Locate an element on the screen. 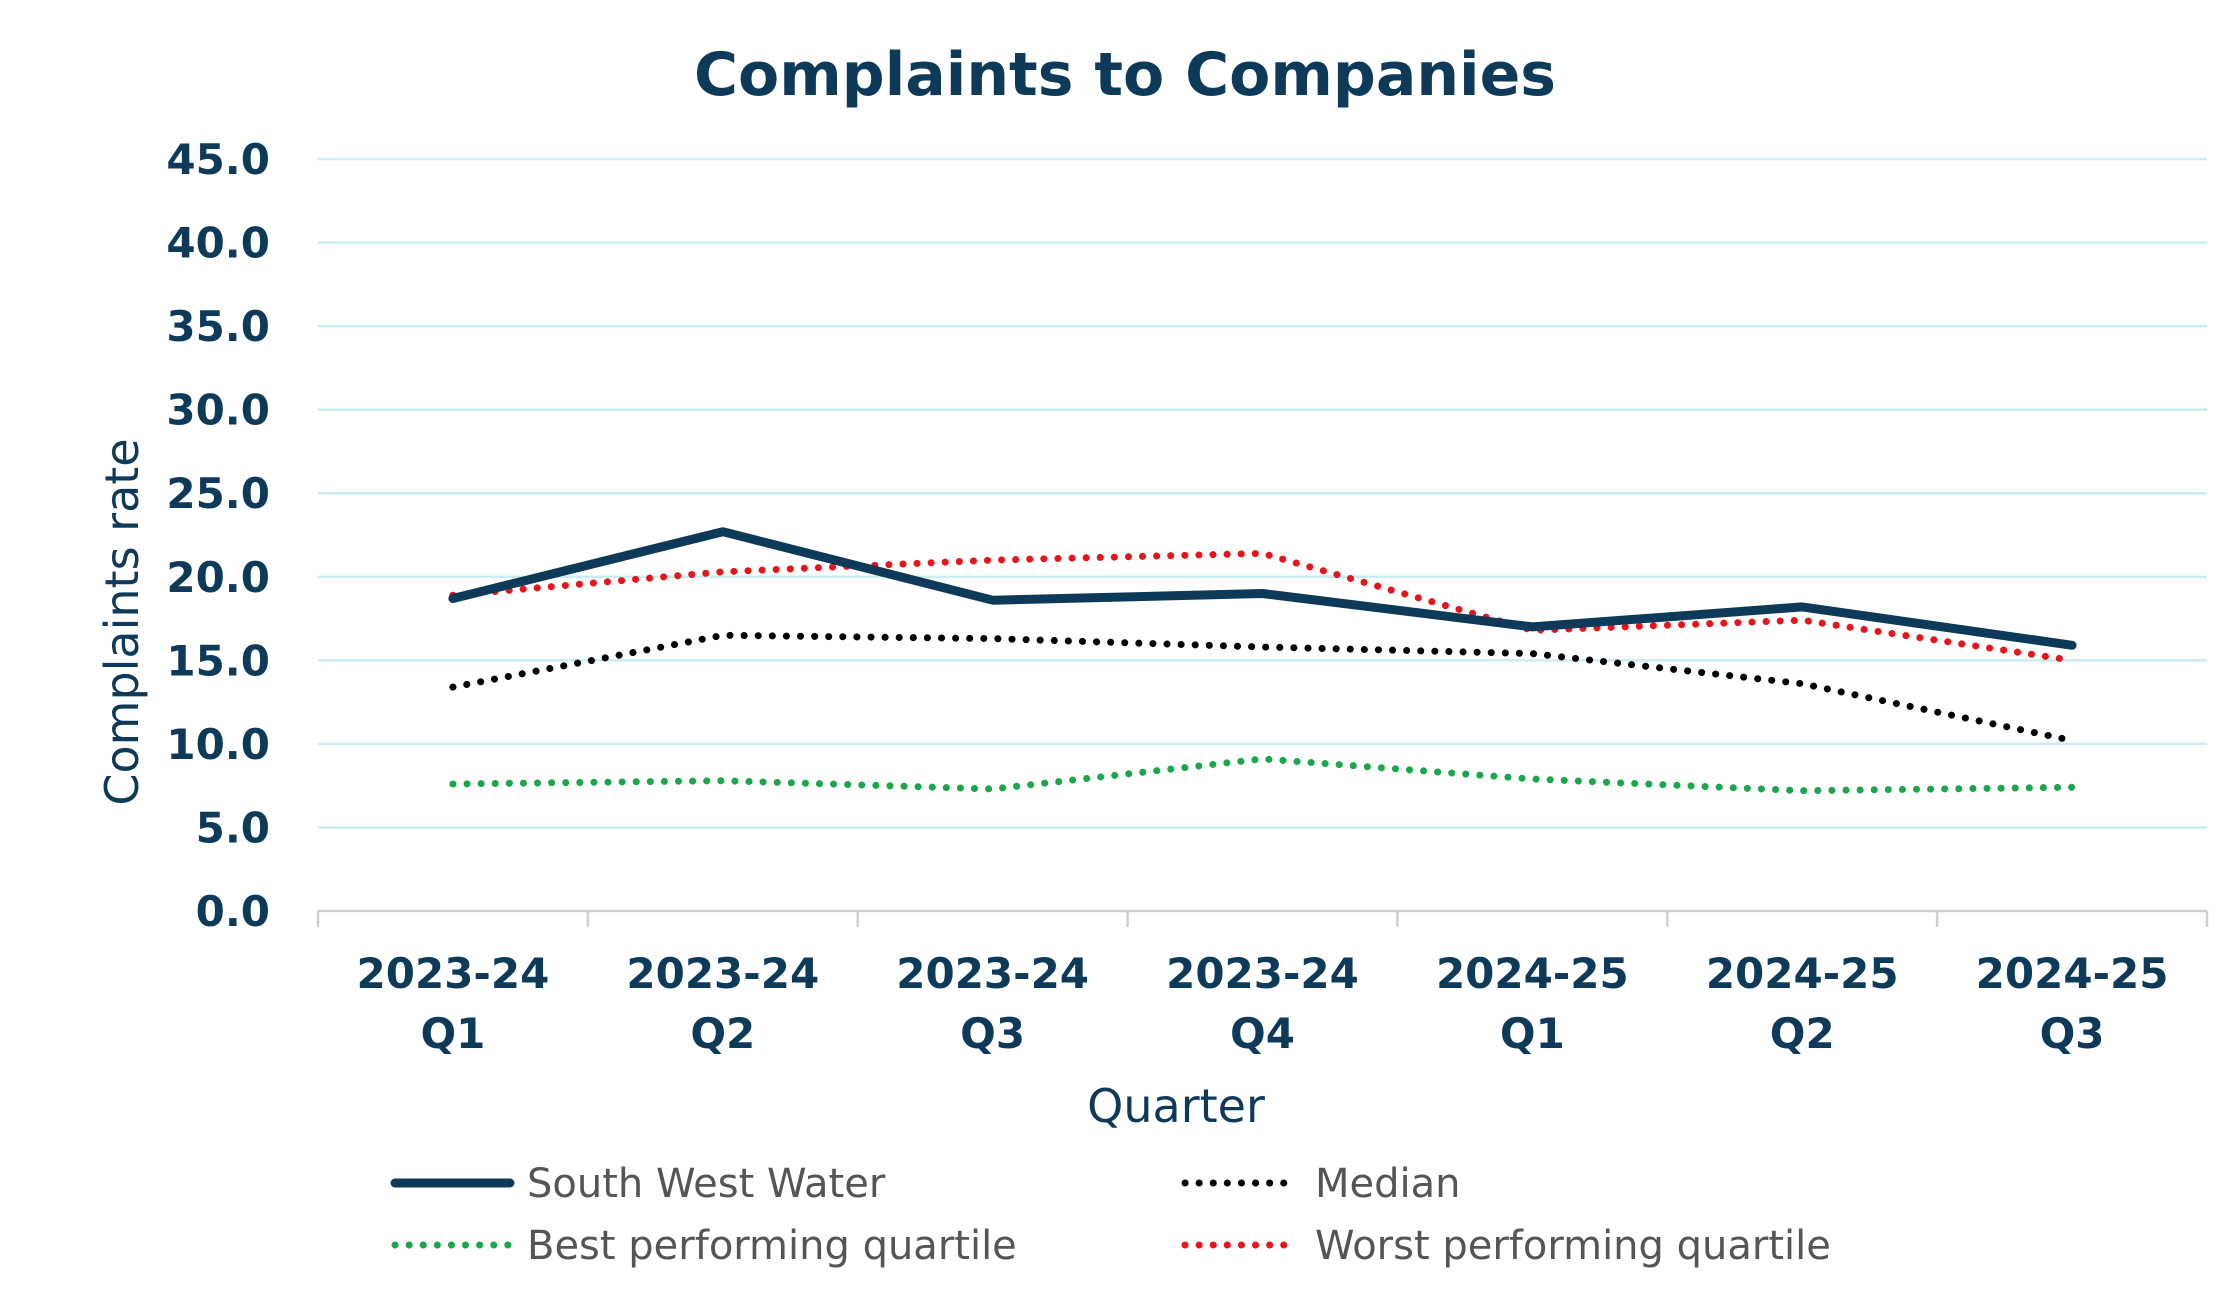 This screenshot has width=2240, height=1299. x-axis is located at coordinates (1262, 918).